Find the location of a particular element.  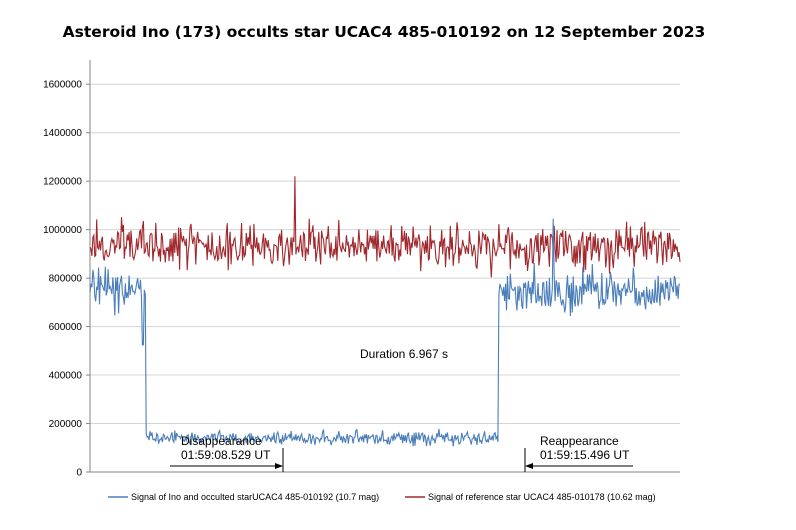

y-tick-label: 1200000 is located at coordinates (62, 182).